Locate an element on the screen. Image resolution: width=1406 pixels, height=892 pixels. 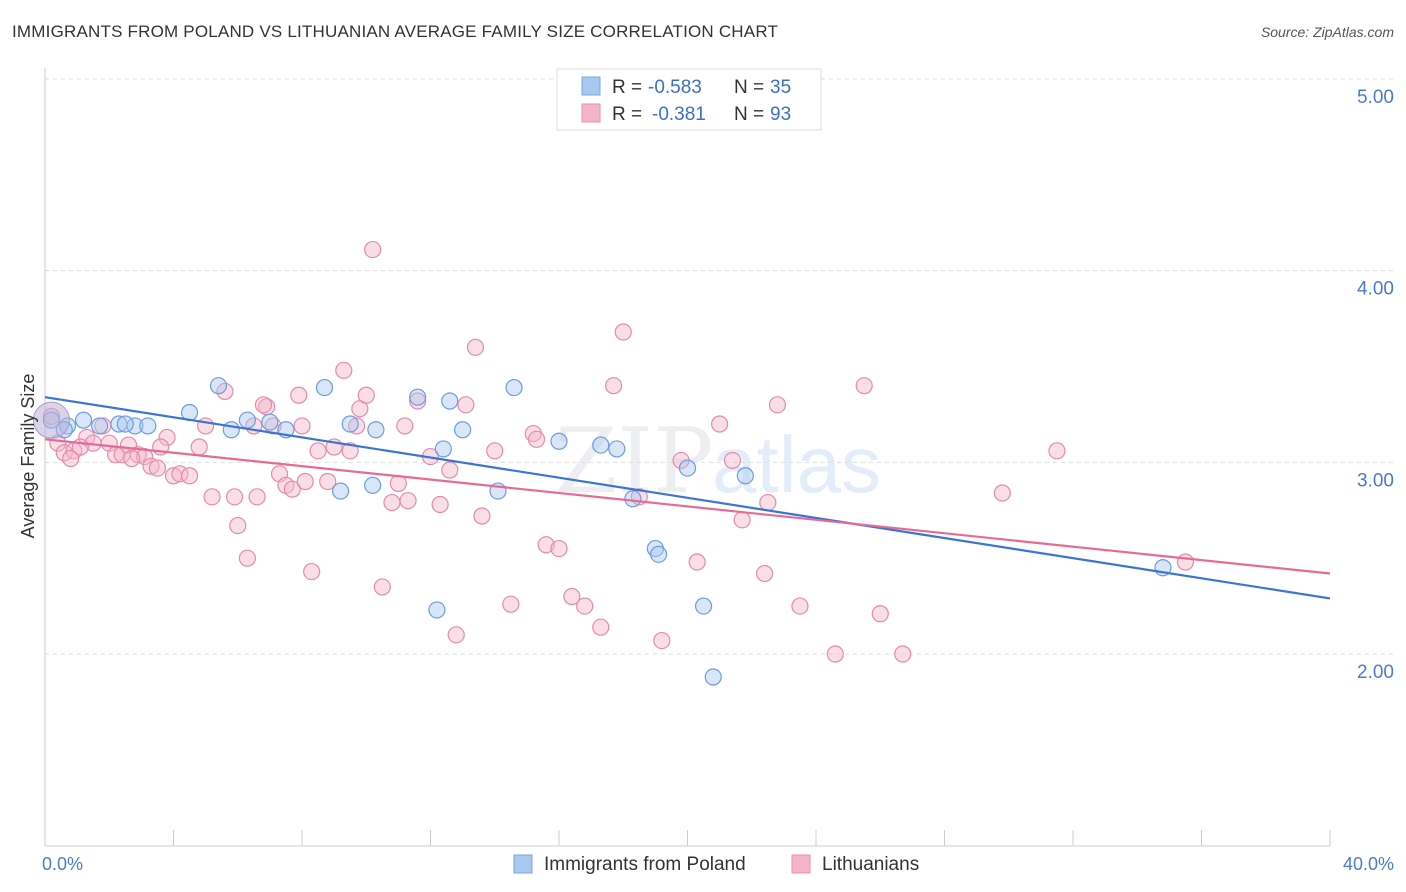
legend-n-value-poland: 35 is located at coordinates (780, 87).